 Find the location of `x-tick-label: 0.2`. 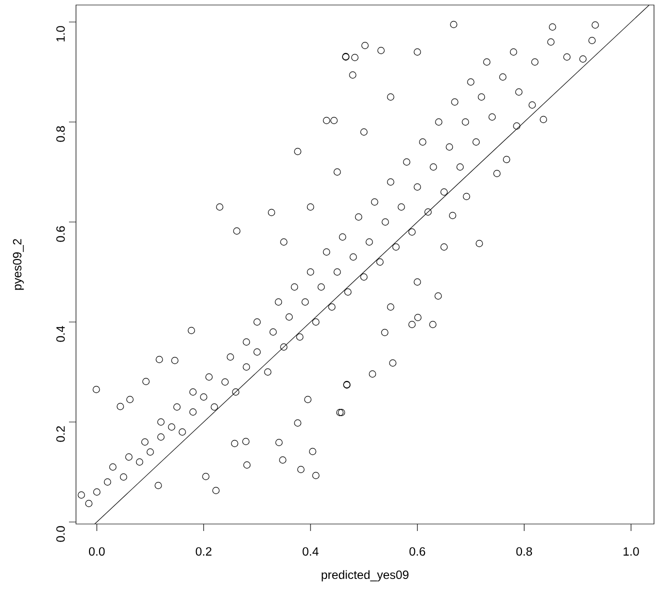

x-tick-label: 0.2 is located at coordinates (204, 551).